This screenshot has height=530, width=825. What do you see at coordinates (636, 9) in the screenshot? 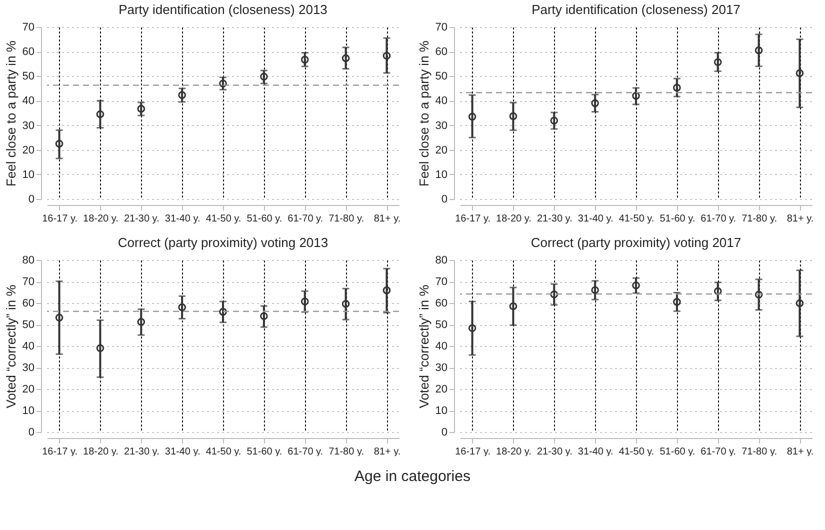
I see `chart-title: Party identification (closeness) 2017` at bounding box center [636, 9].